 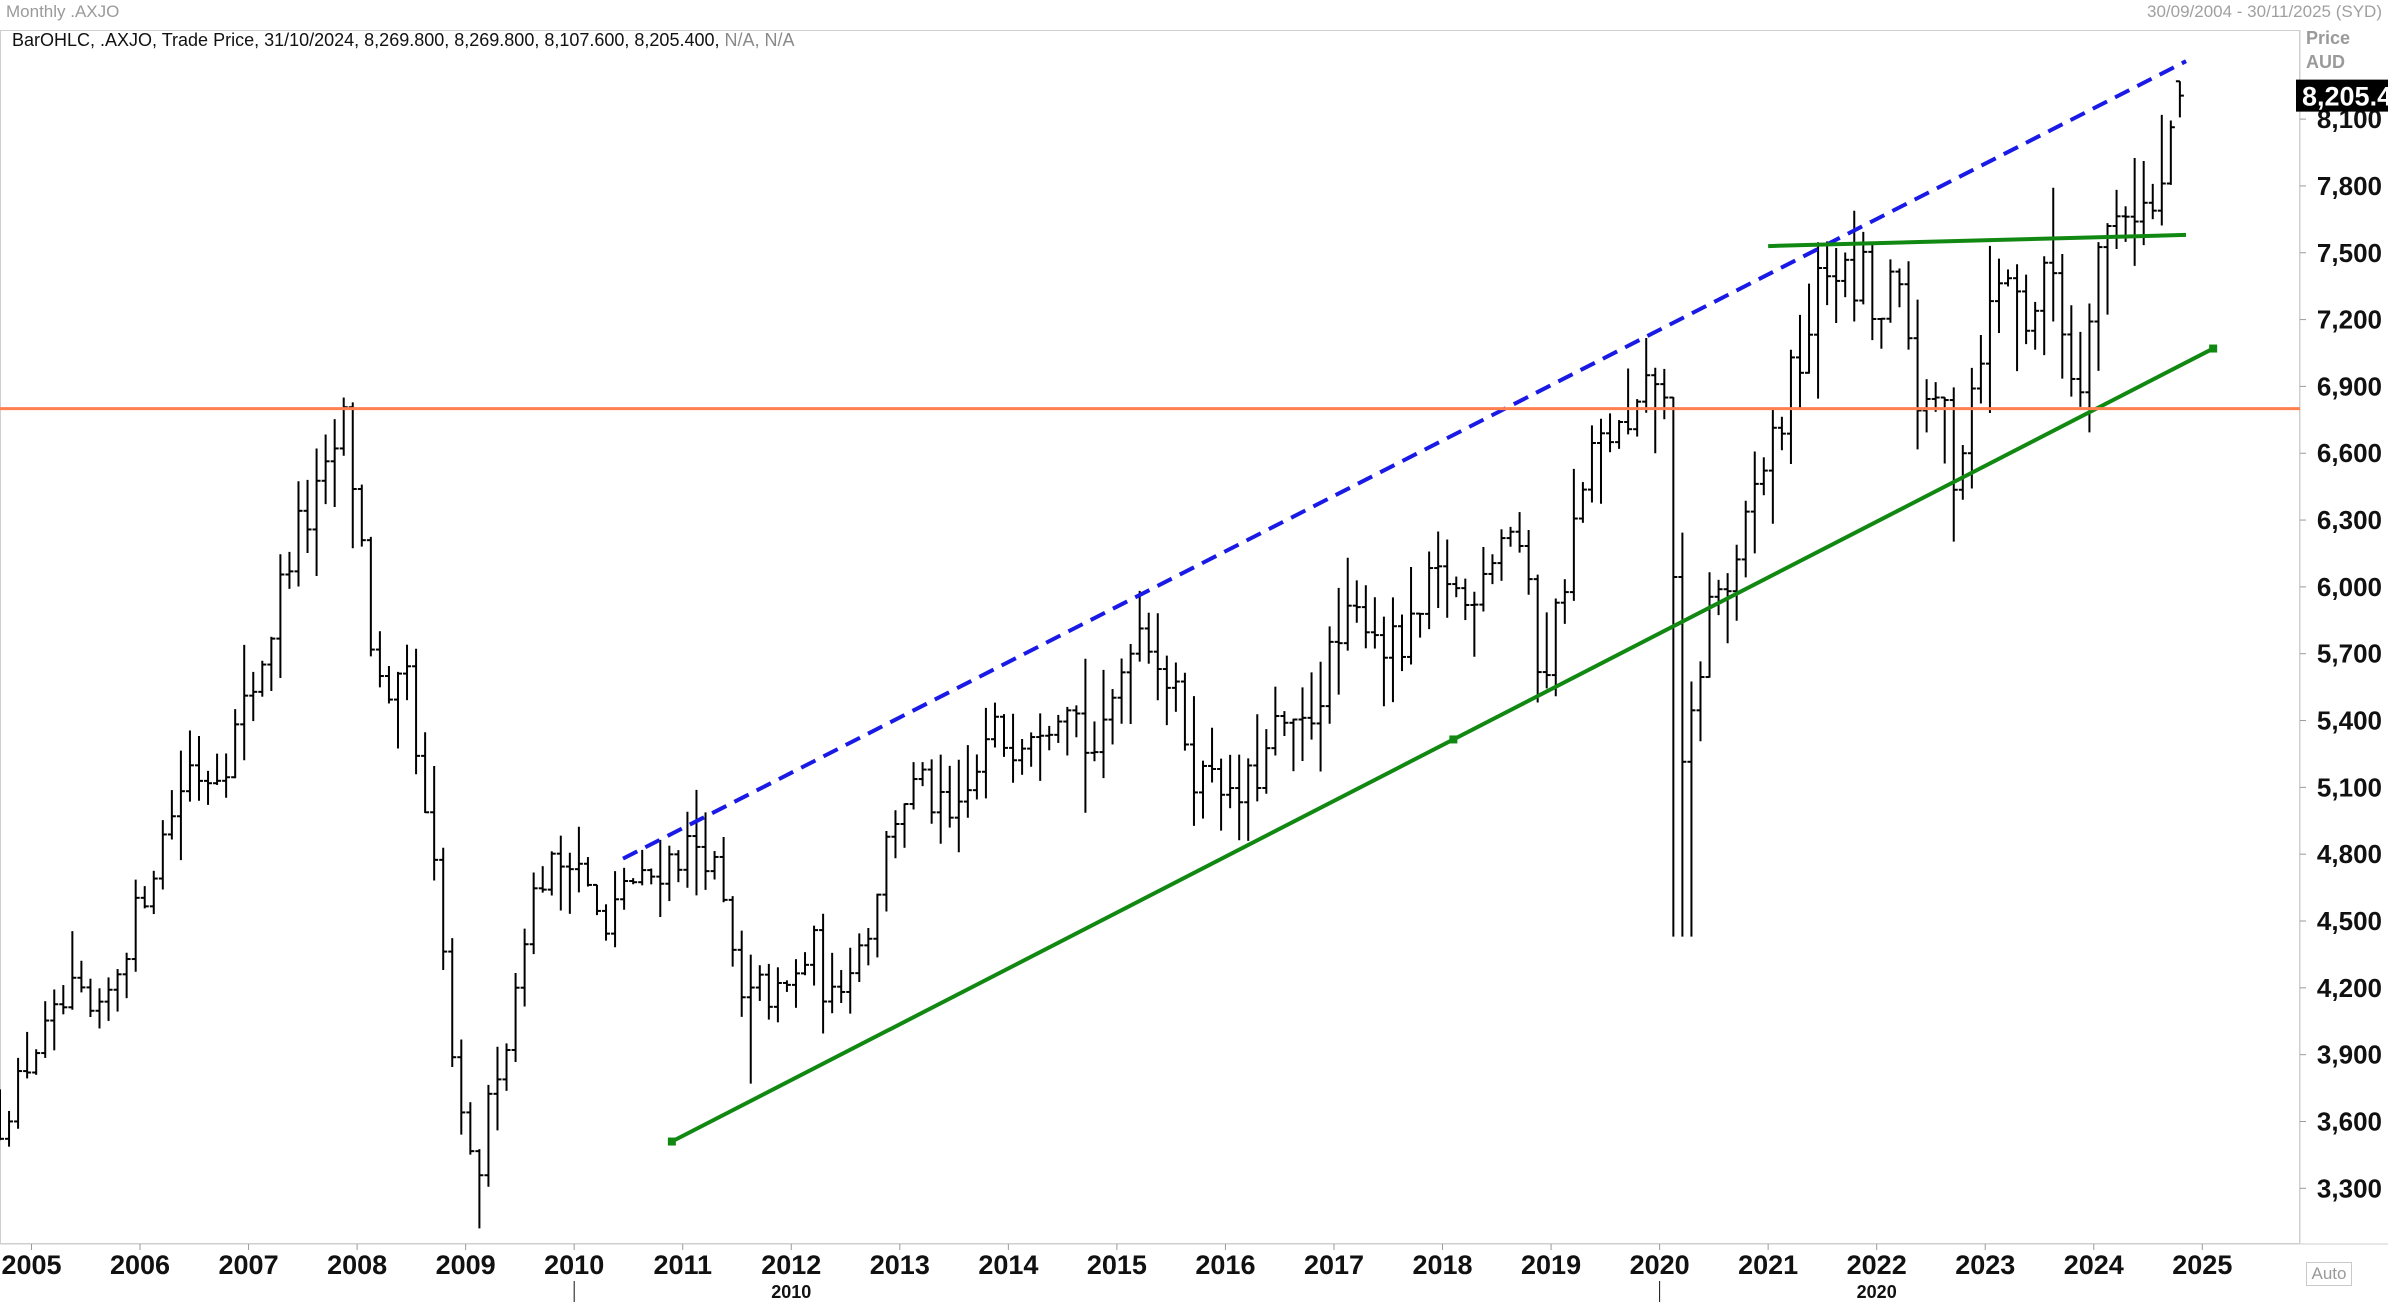 I want to click on x-tick-label: 2017, so click(x=1334, y=1265).